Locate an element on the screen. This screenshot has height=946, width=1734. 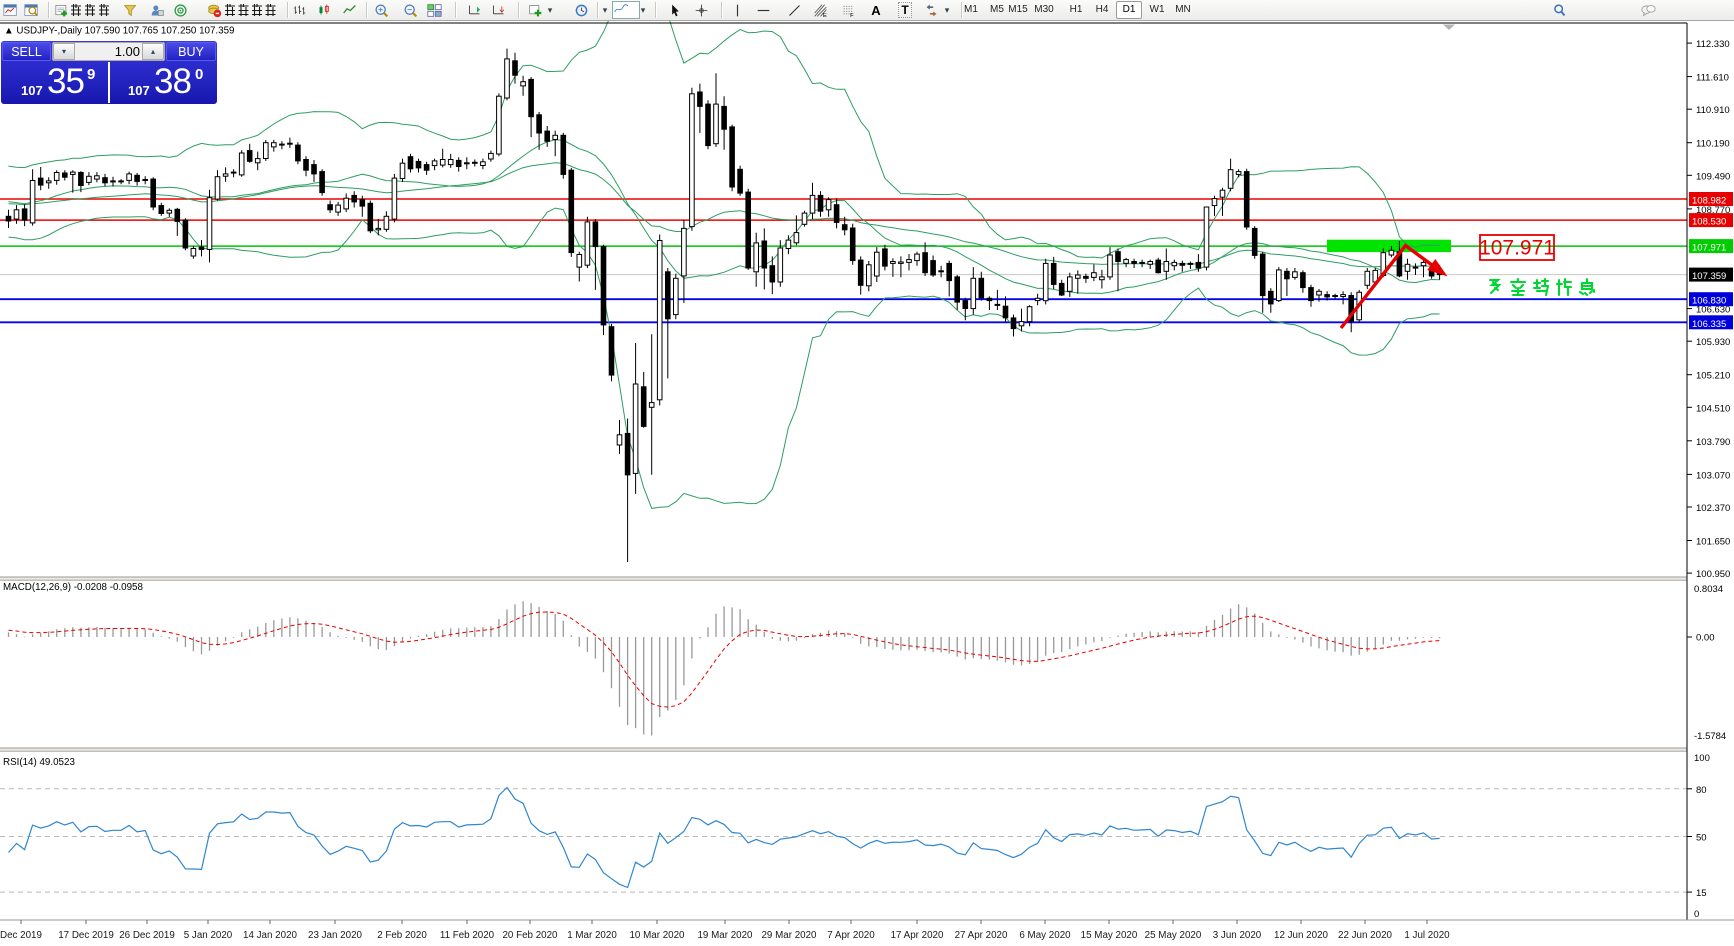
svg-text: 26 Dec 2019 is located at coordinates (147, 935).